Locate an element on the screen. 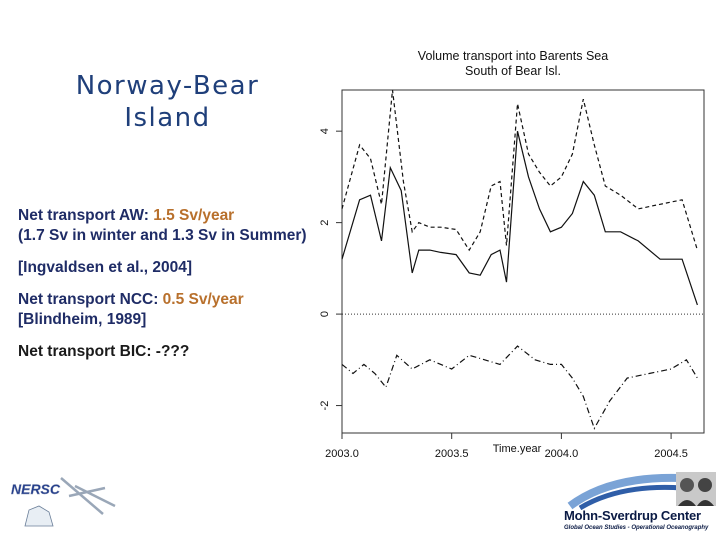  bullet-aw-reference: [Ingvaldsen et al., 2004] is located at coordinates (163, 268).